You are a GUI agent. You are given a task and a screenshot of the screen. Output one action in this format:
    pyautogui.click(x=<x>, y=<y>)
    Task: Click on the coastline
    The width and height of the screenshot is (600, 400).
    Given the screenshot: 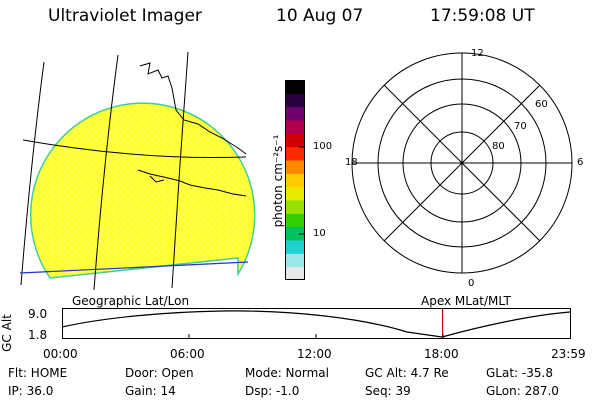 What is the action you would take?
    pyautogui.click(x=192, y=129)
    